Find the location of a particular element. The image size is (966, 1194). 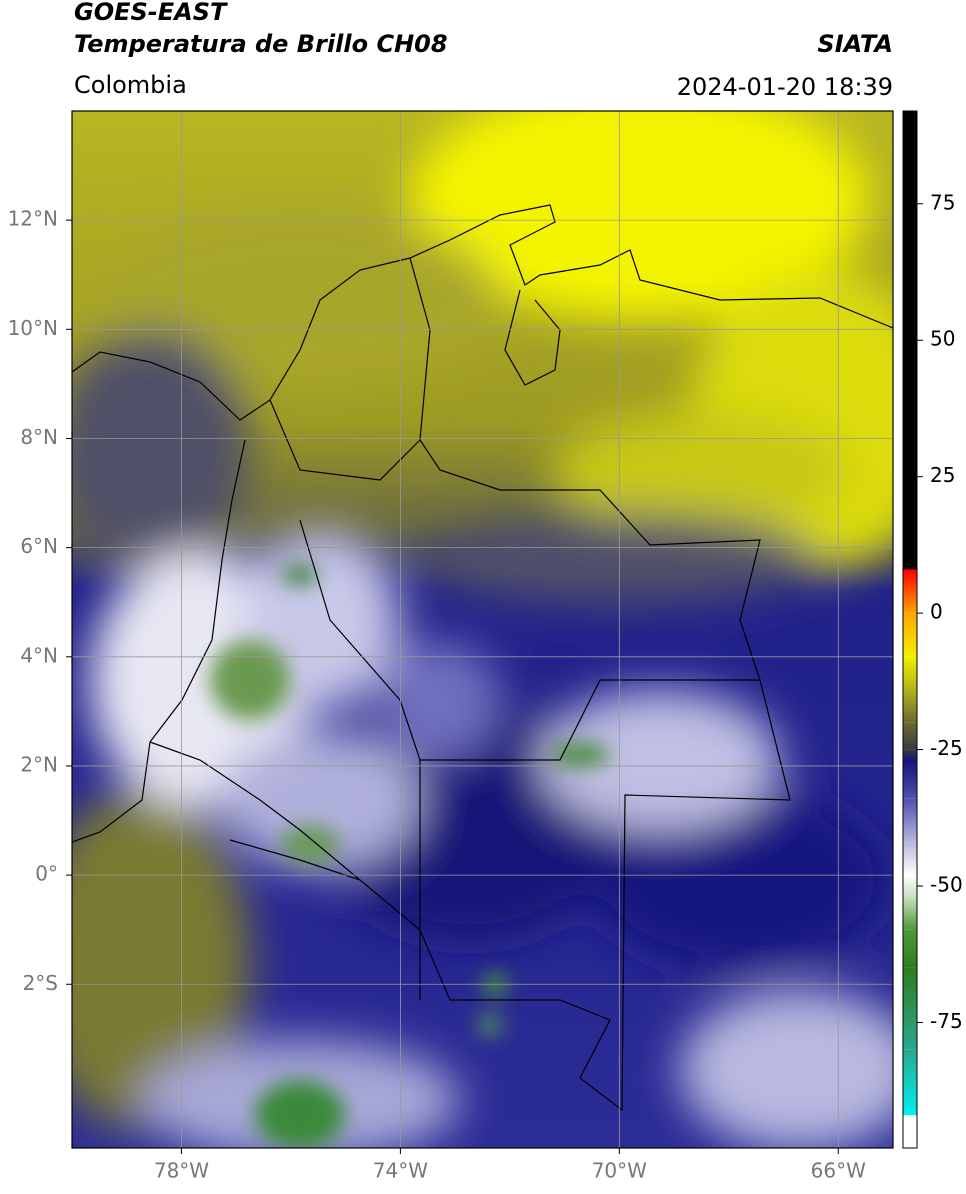

colorbar-tick-label: -50 is located at coordinates (946, 885).